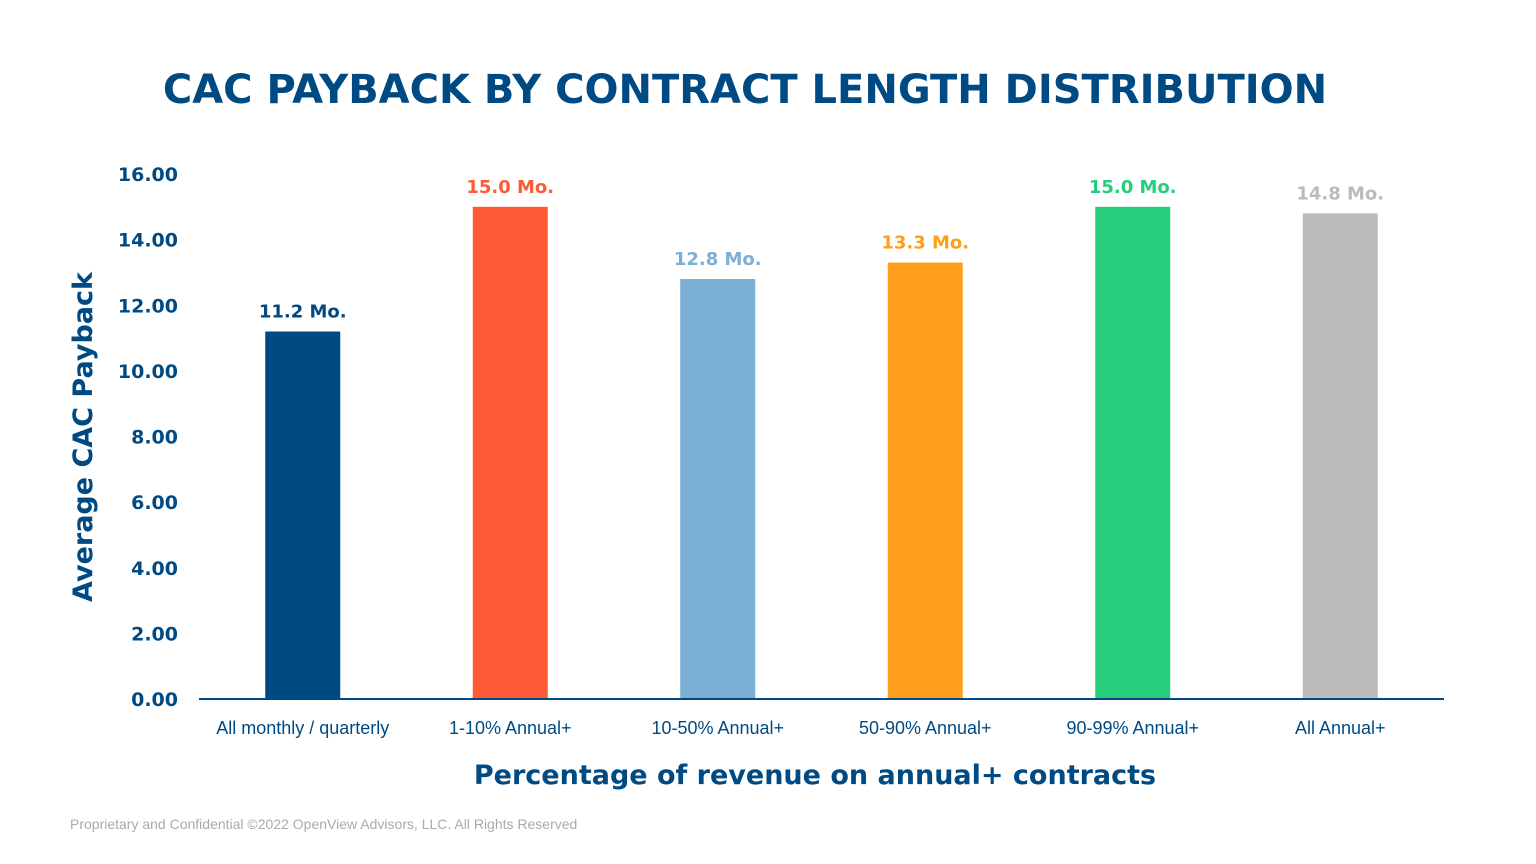 The height and width of the screenshot is (864, 1536). Describe the element at coordinates (154, 438) in the screenshot. I see `y-tick-label: 8.00` at that location.